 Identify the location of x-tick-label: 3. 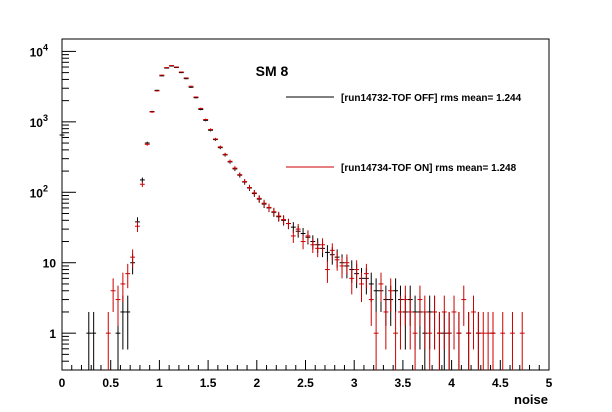
(354, 383).